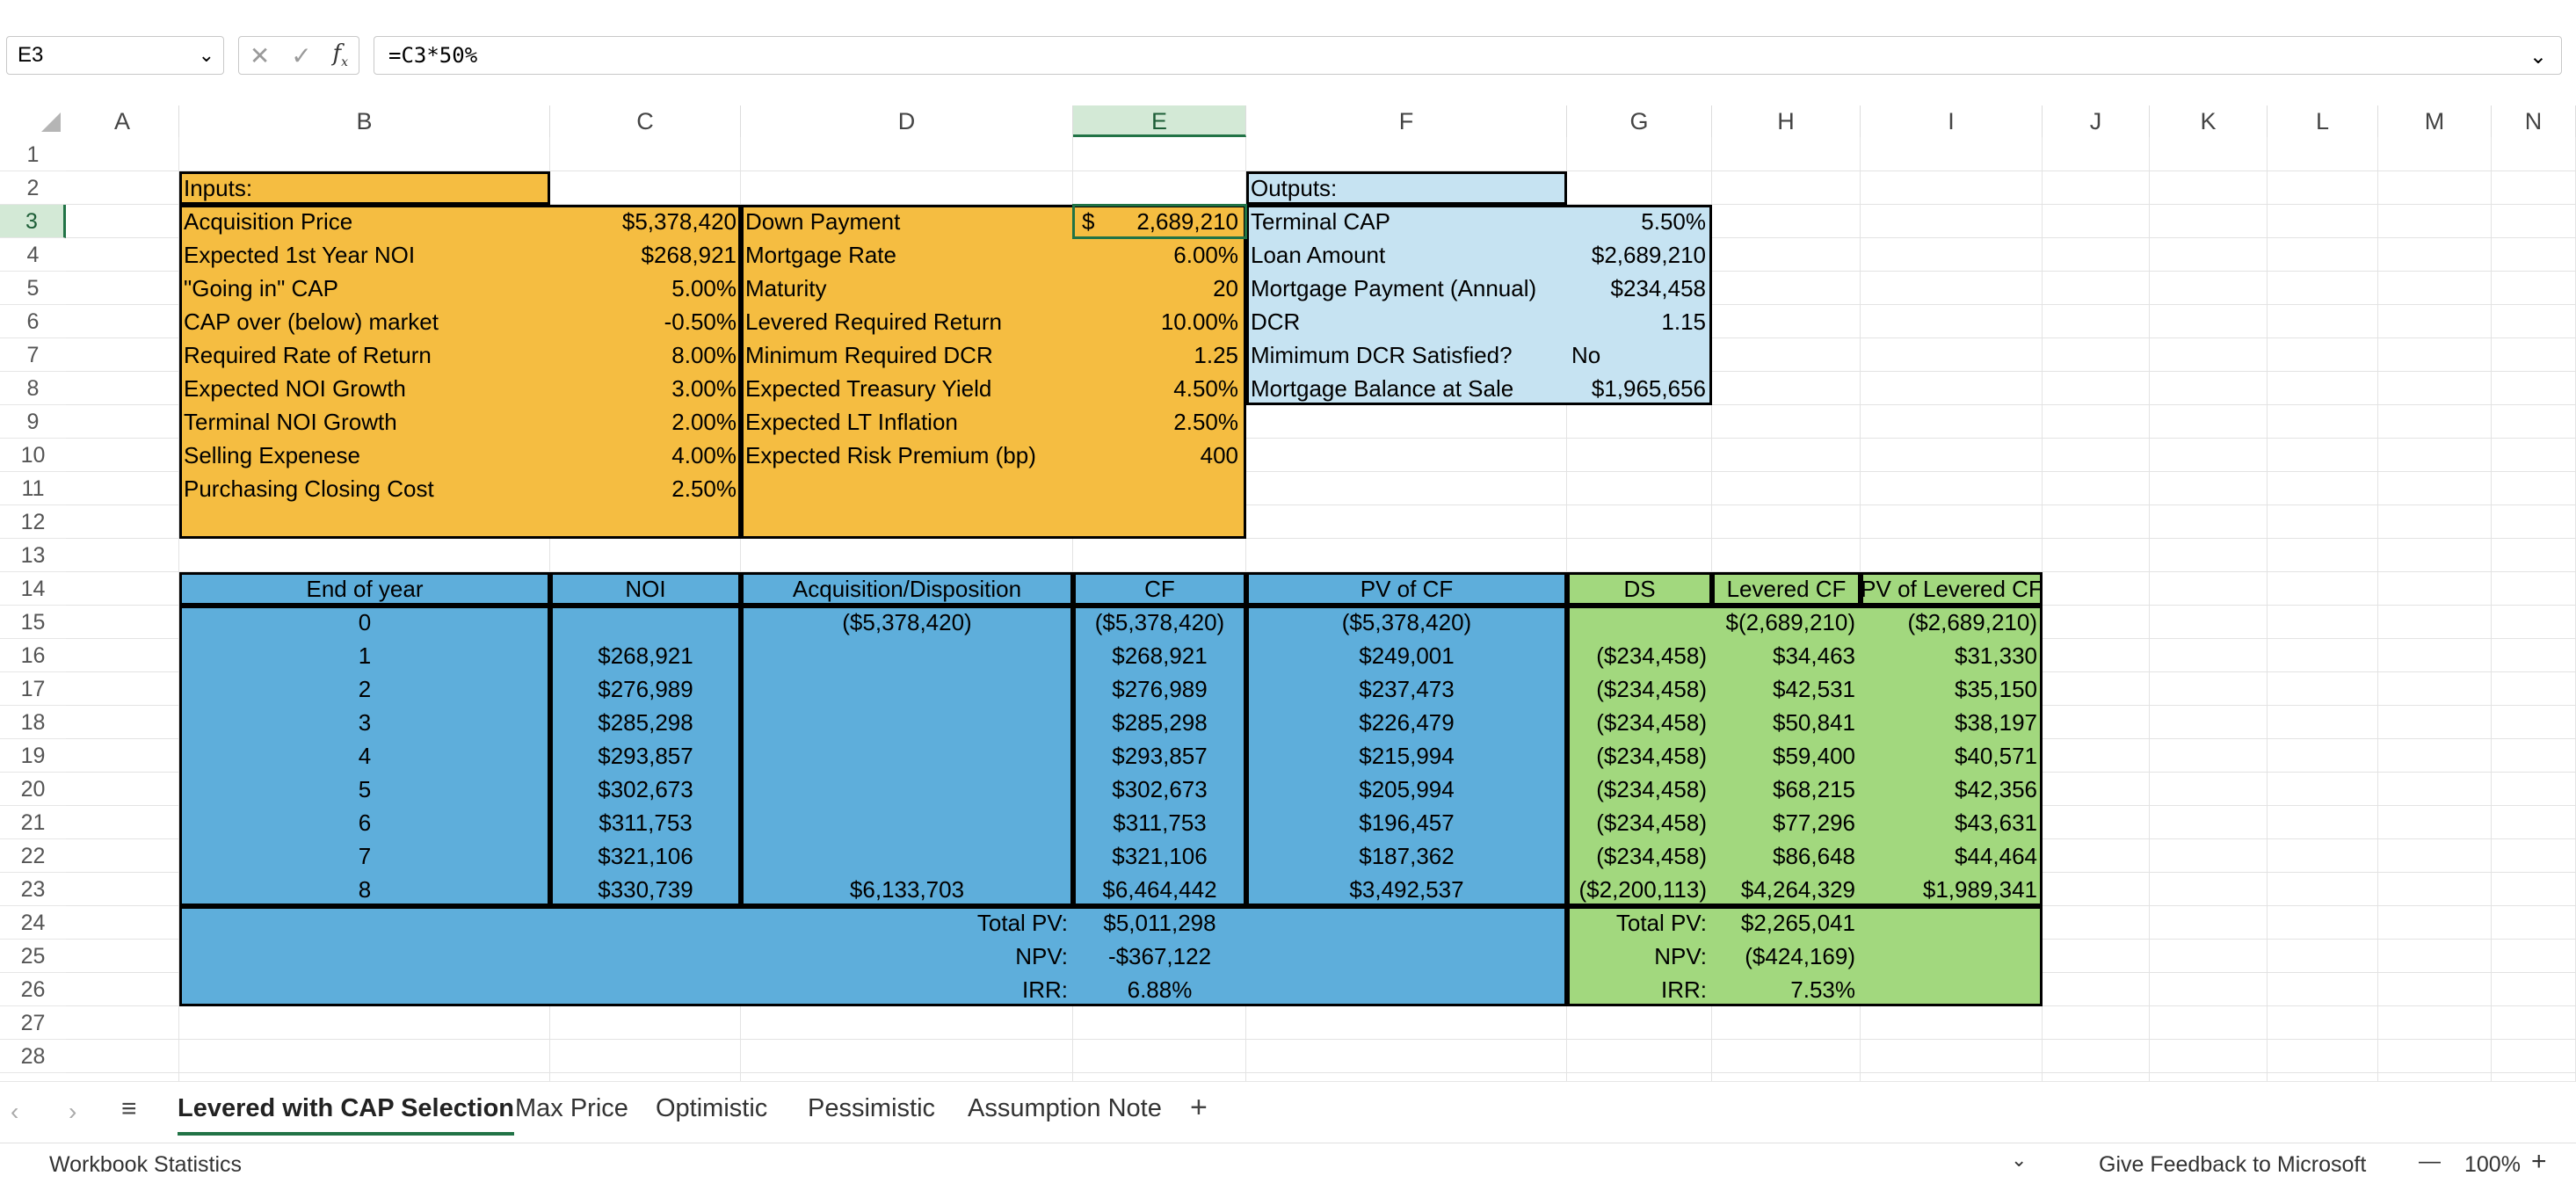 The height and width of the screenshot is (1183, 2576). I want to click on row-header-3: 3, so click(33, 221).